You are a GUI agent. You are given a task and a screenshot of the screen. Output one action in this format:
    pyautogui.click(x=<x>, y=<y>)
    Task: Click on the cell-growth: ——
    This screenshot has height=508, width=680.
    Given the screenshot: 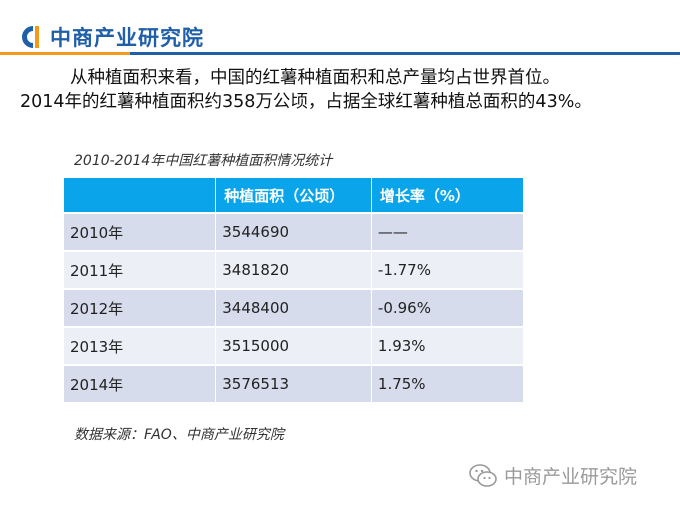 What is the action you would take?
    pyautogui.click(x=448, y=231)
    